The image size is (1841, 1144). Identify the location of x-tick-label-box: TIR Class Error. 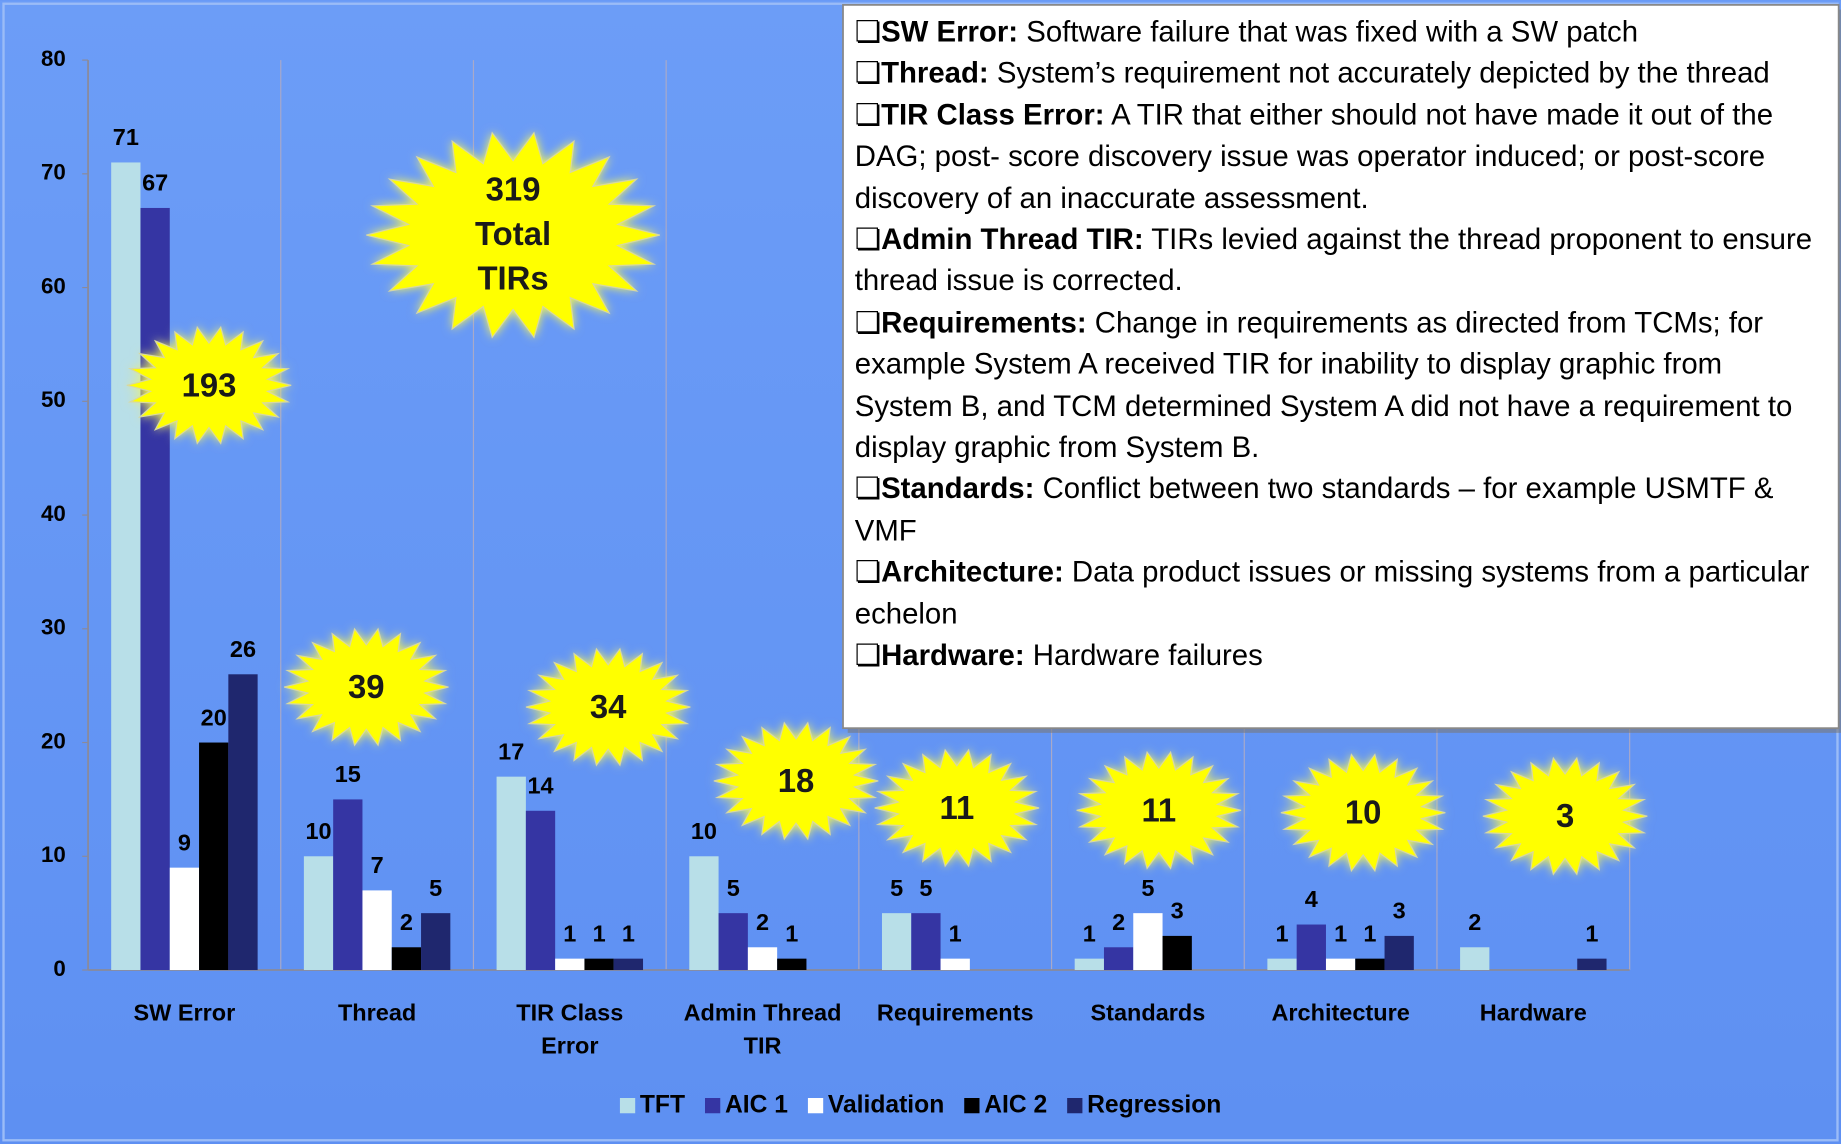
(570, 1030).